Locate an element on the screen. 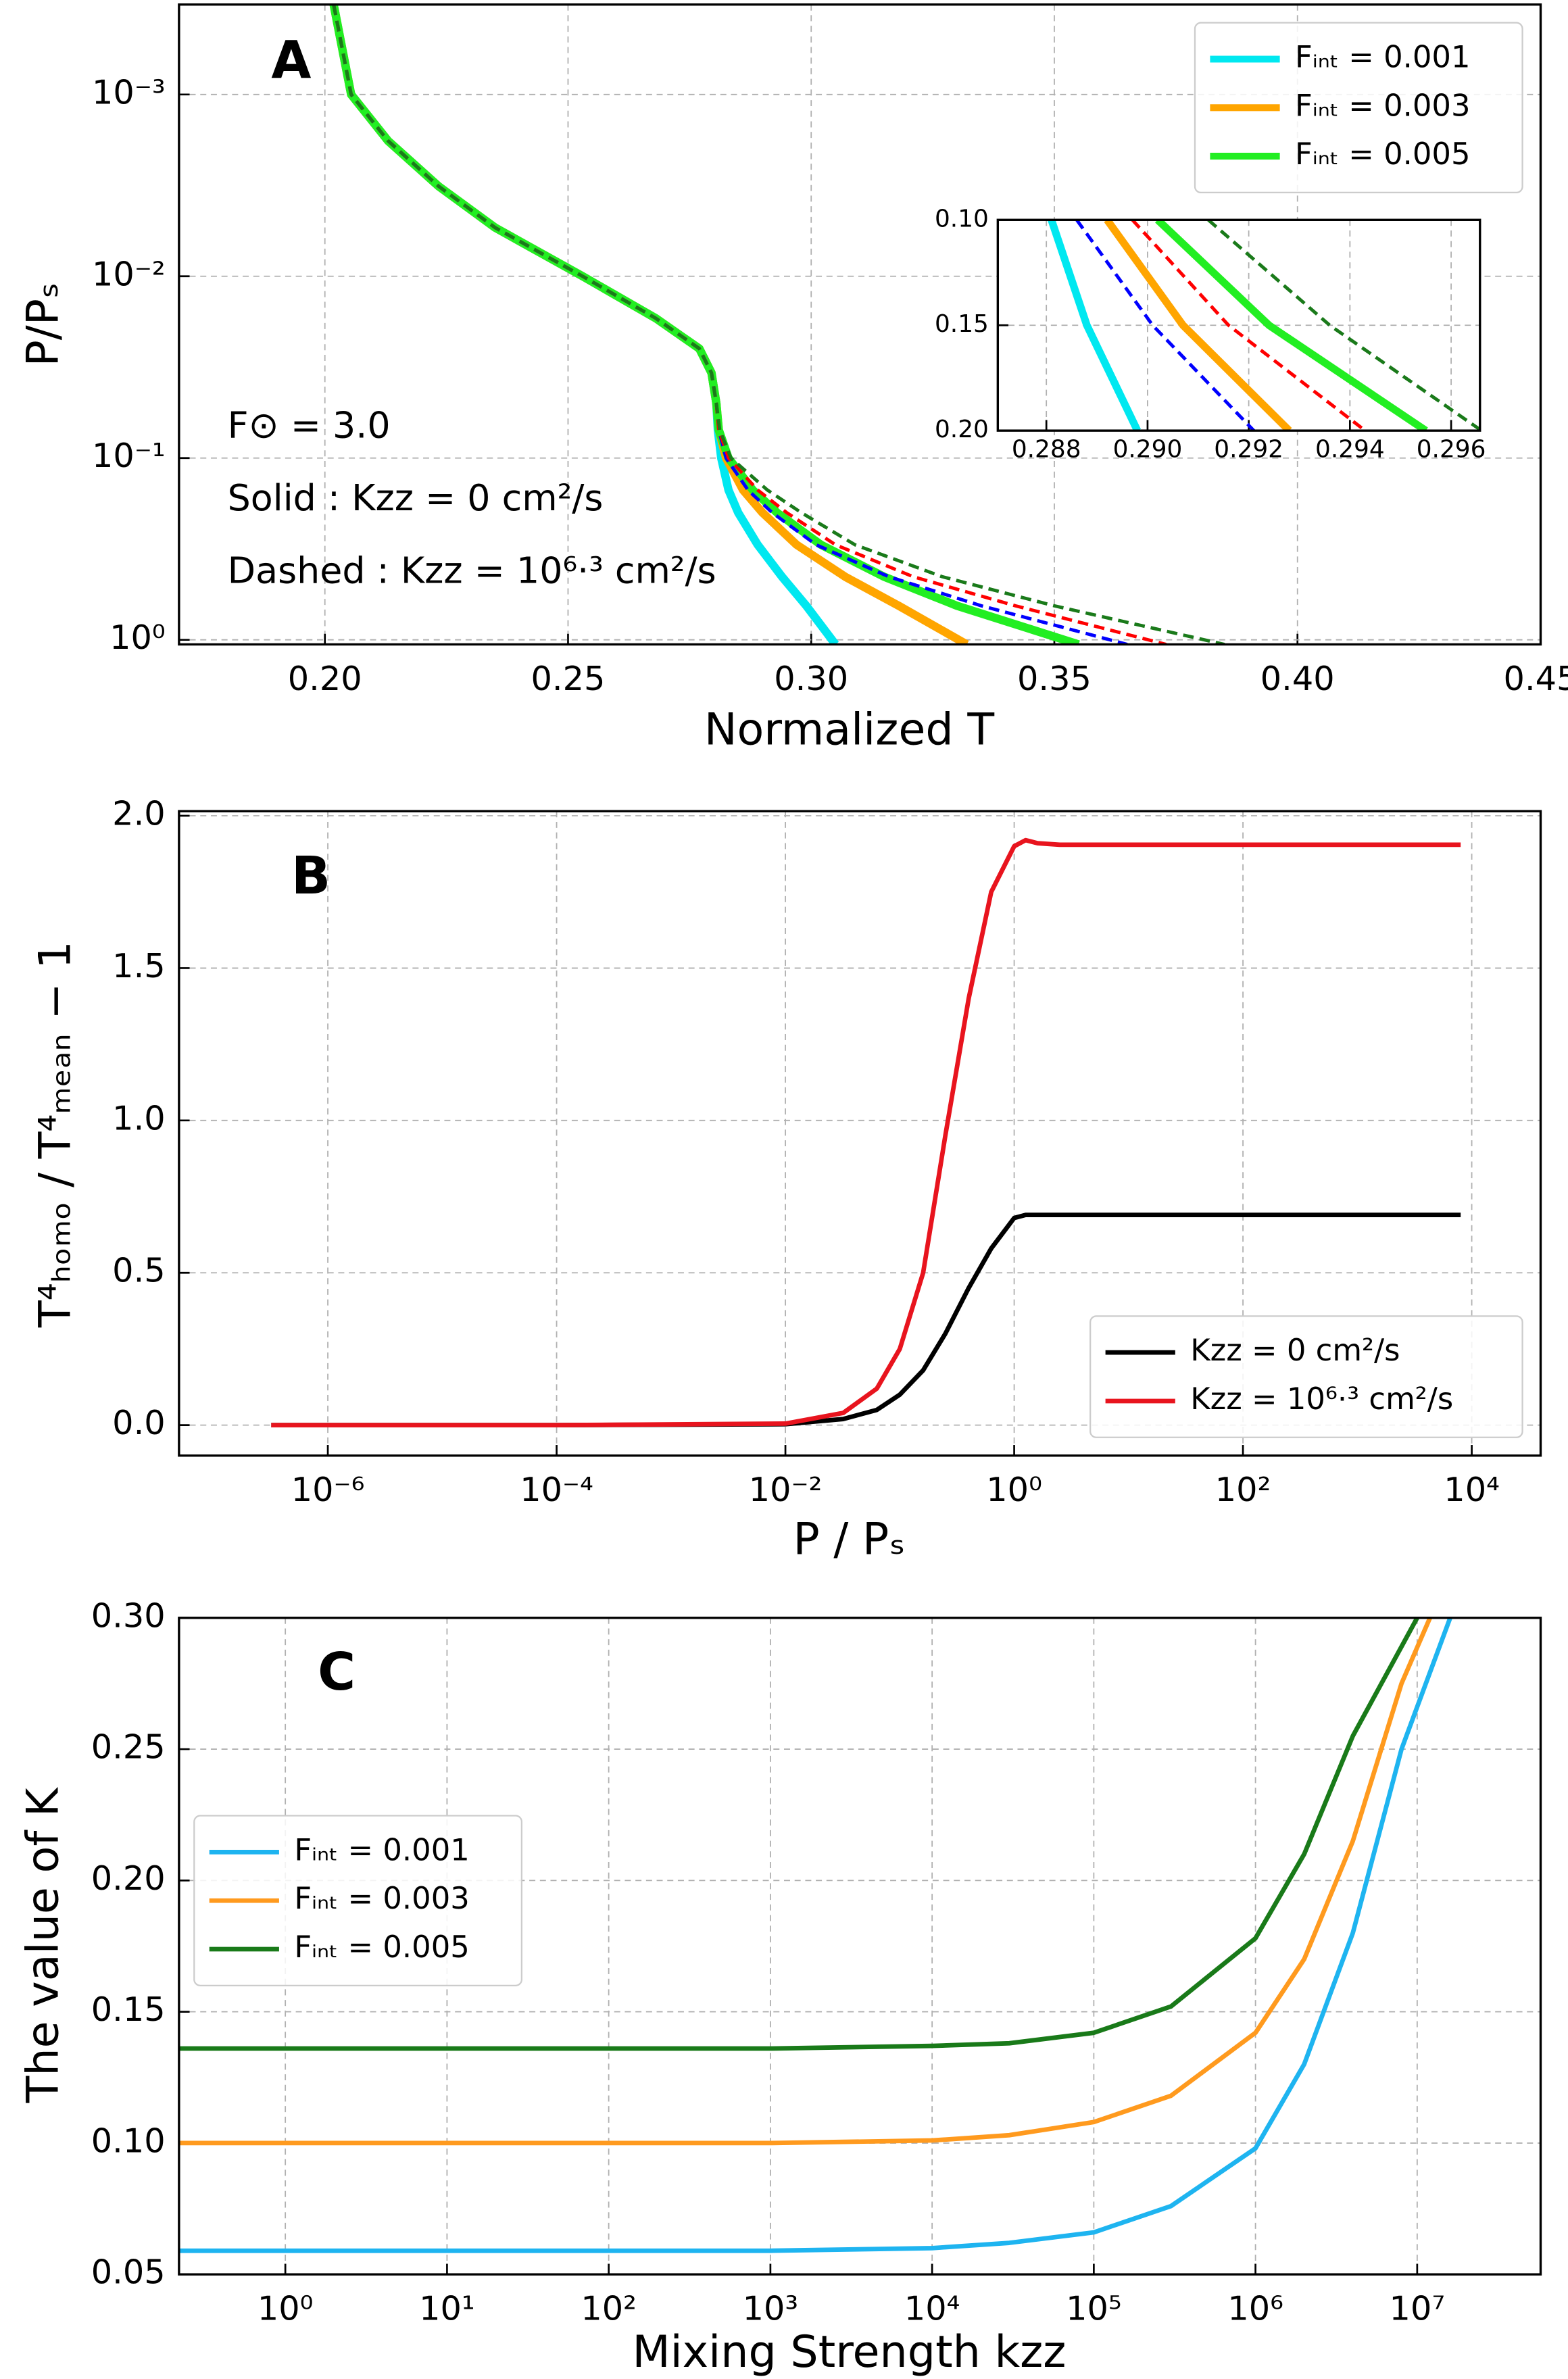 Image resolution: width=1568 pixels, height=2379 pixels. annotation: Solid : Kzz = 0 cm²/s is located at coordinates (416, 498).